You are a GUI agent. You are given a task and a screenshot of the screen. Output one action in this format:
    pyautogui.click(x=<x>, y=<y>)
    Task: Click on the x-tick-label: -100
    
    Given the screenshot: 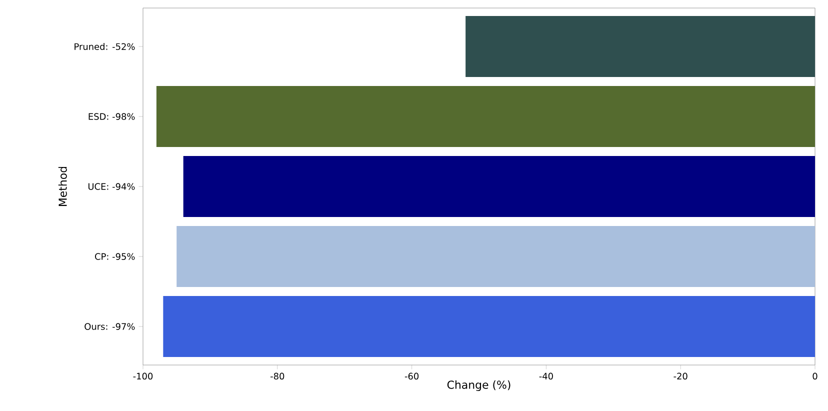 What is the action you would take?
    pyautogui.click(x=143, y=376)
    